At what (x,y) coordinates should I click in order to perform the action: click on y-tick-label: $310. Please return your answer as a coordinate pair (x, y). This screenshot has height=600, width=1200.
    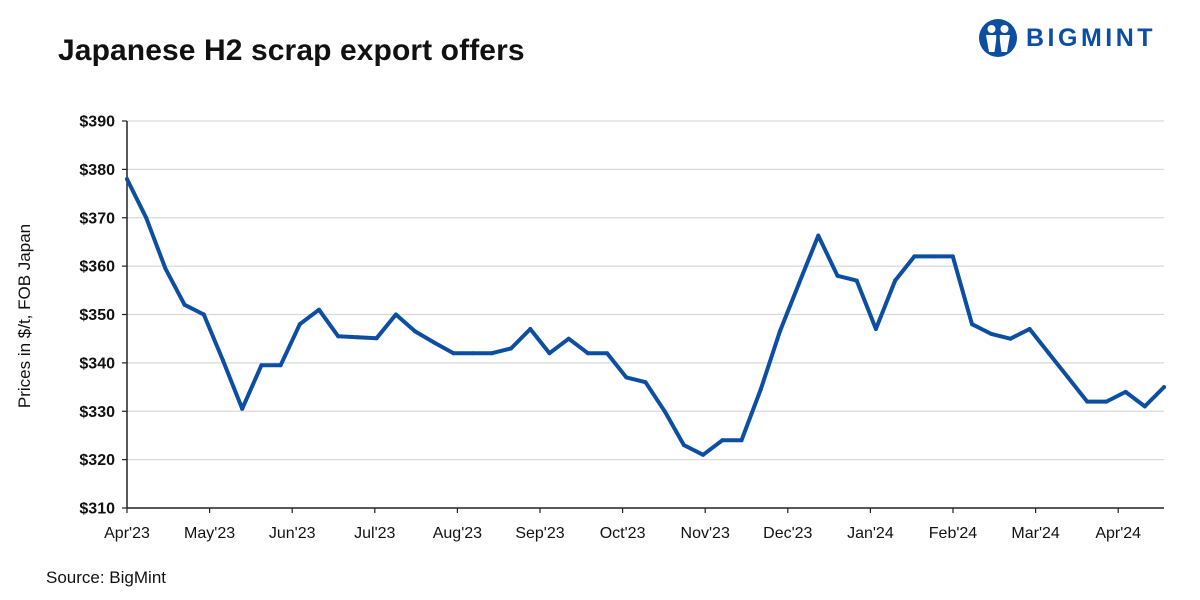
    Looking at the image, I should click on (97, 509).